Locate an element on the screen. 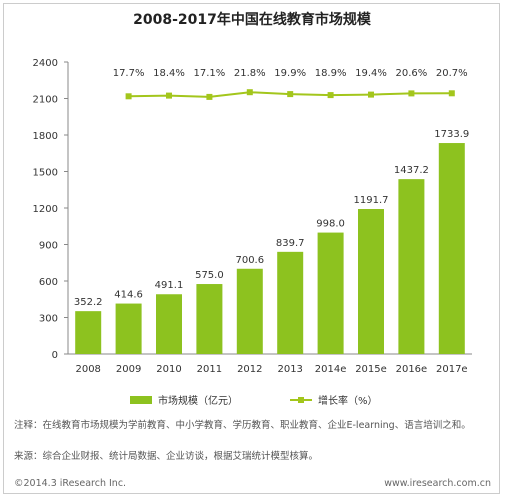  data-label: 20.7% is located at coordinates (452, 73).